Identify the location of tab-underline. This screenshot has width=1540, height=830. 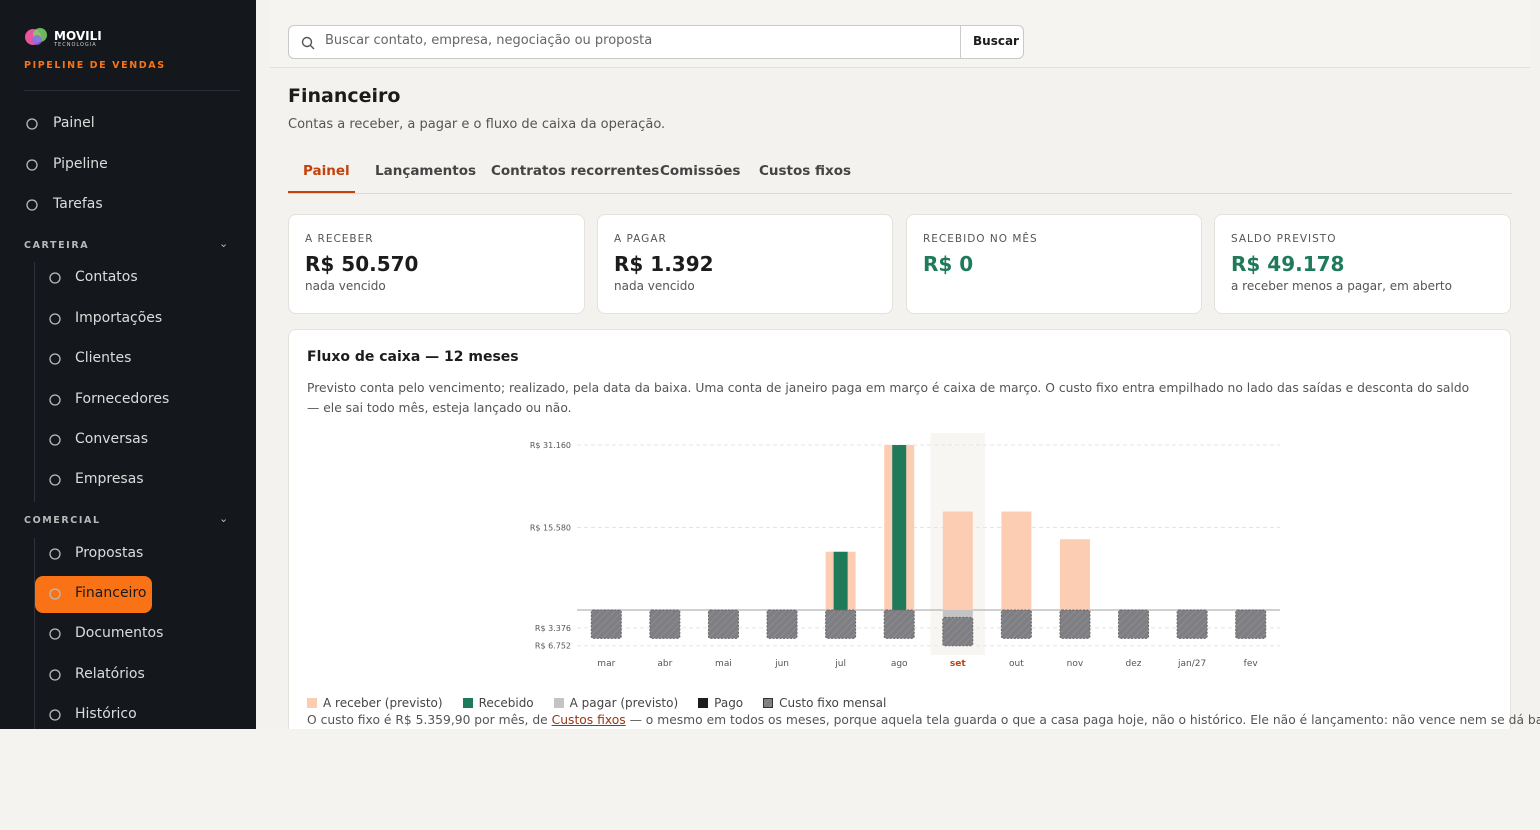
(321, 192).